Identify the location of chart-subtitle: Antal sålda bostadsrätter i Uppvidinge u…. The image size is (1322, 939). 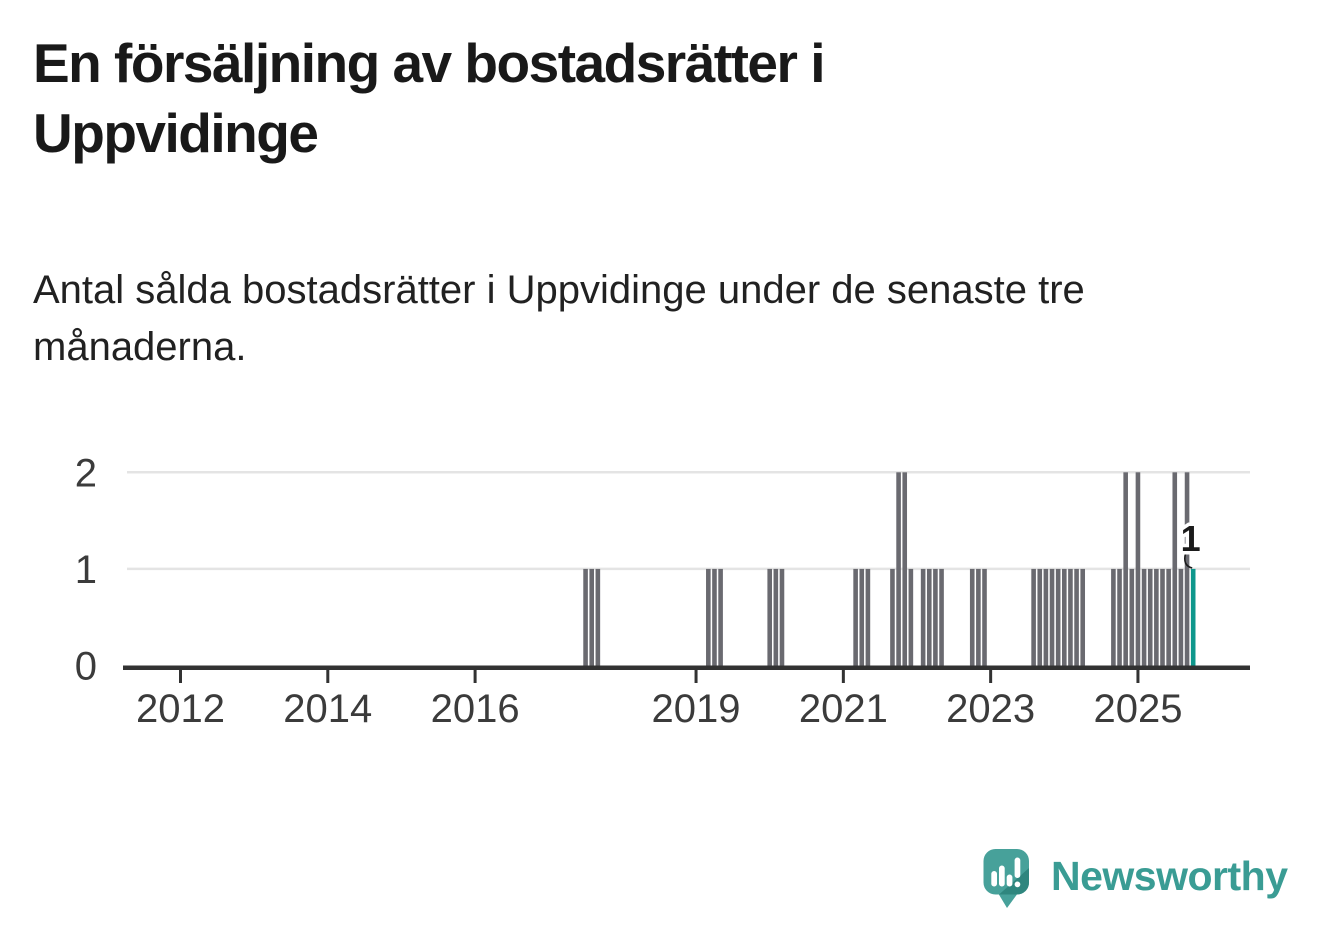
(559, 318).